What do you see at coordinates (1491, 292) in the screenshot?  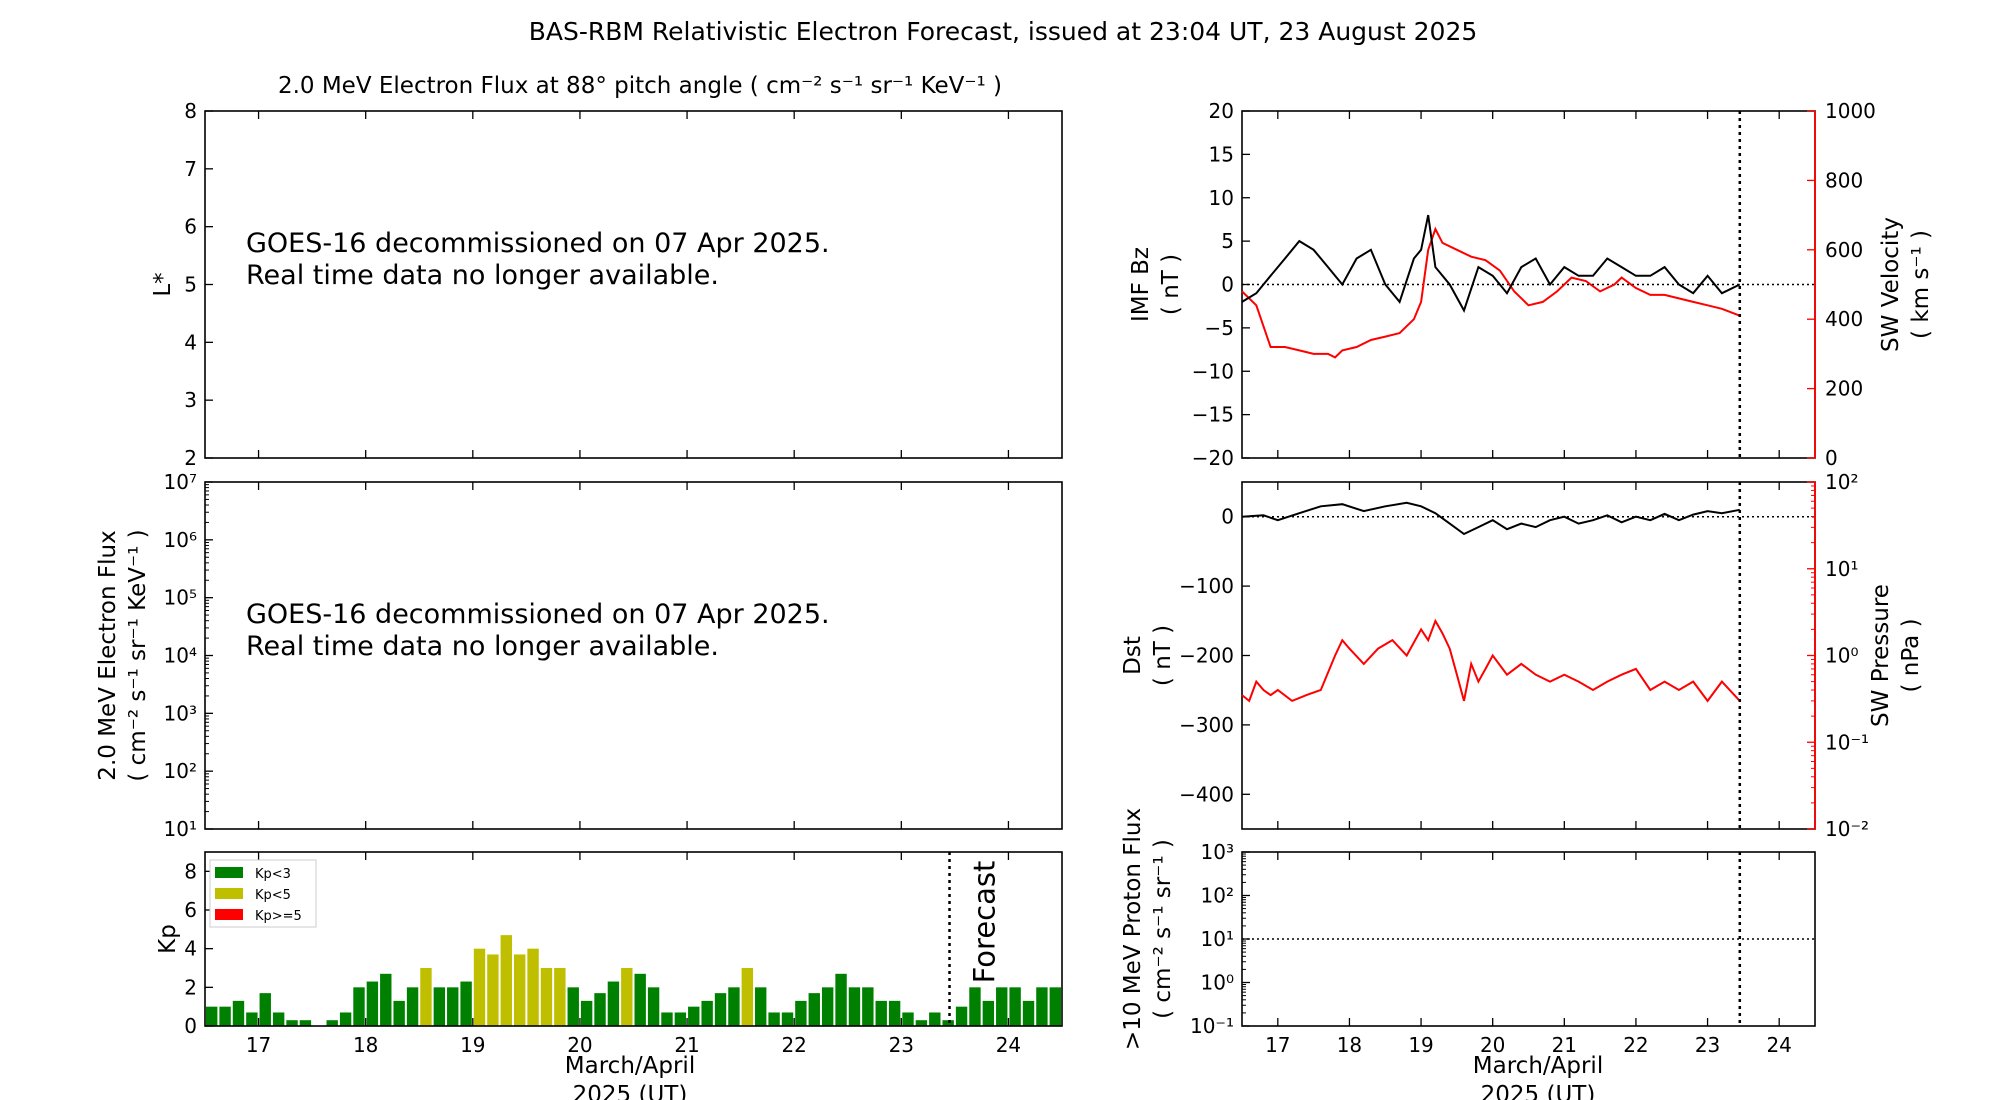 I see `imf-velocity-line` at bounding box center [1491, 292].